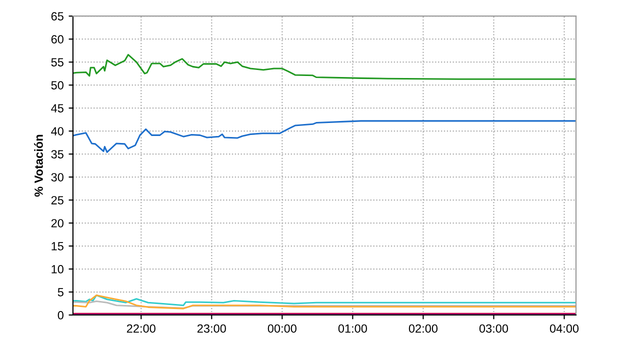 Image resolution: width=640 pixels, height=350 pixels. Describe the element at coordinates (57, 16) in the screenshot. I see `y-tick-label: 65` at that location.